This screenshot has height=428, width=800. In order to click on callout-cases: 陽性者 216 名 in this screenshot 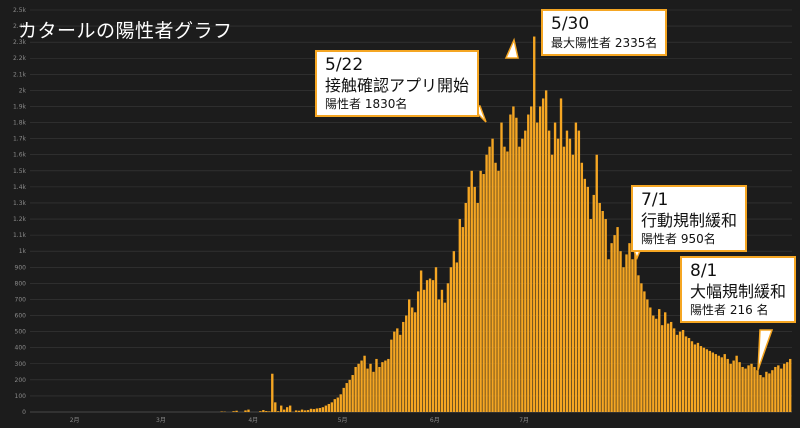, I will do `click(729, 310)`.